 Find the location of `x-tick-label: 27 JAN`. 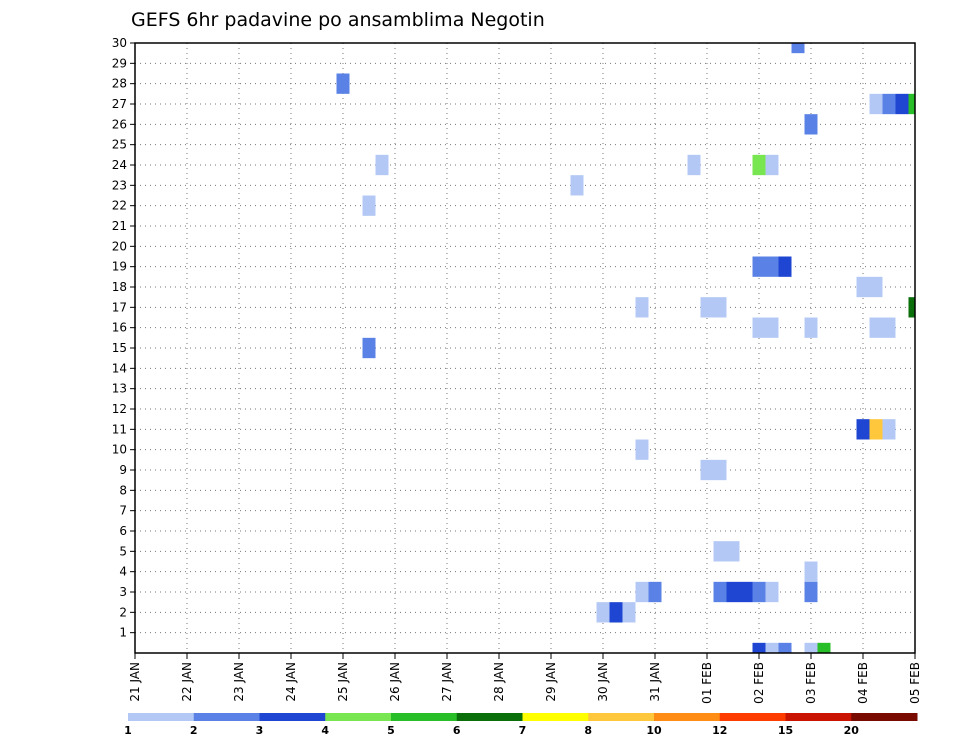

x-tick-label: 27 JAN is located at coordinates (447, 682).